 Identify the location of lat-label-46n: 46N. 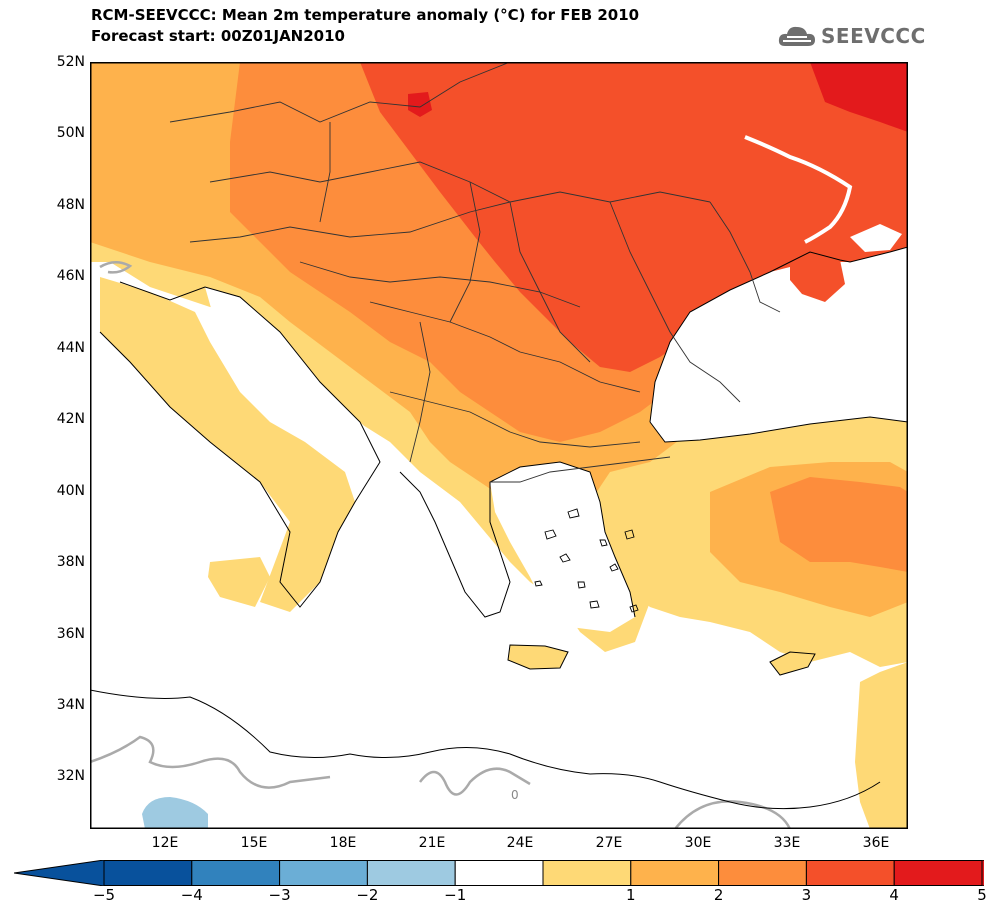
(70, 276).